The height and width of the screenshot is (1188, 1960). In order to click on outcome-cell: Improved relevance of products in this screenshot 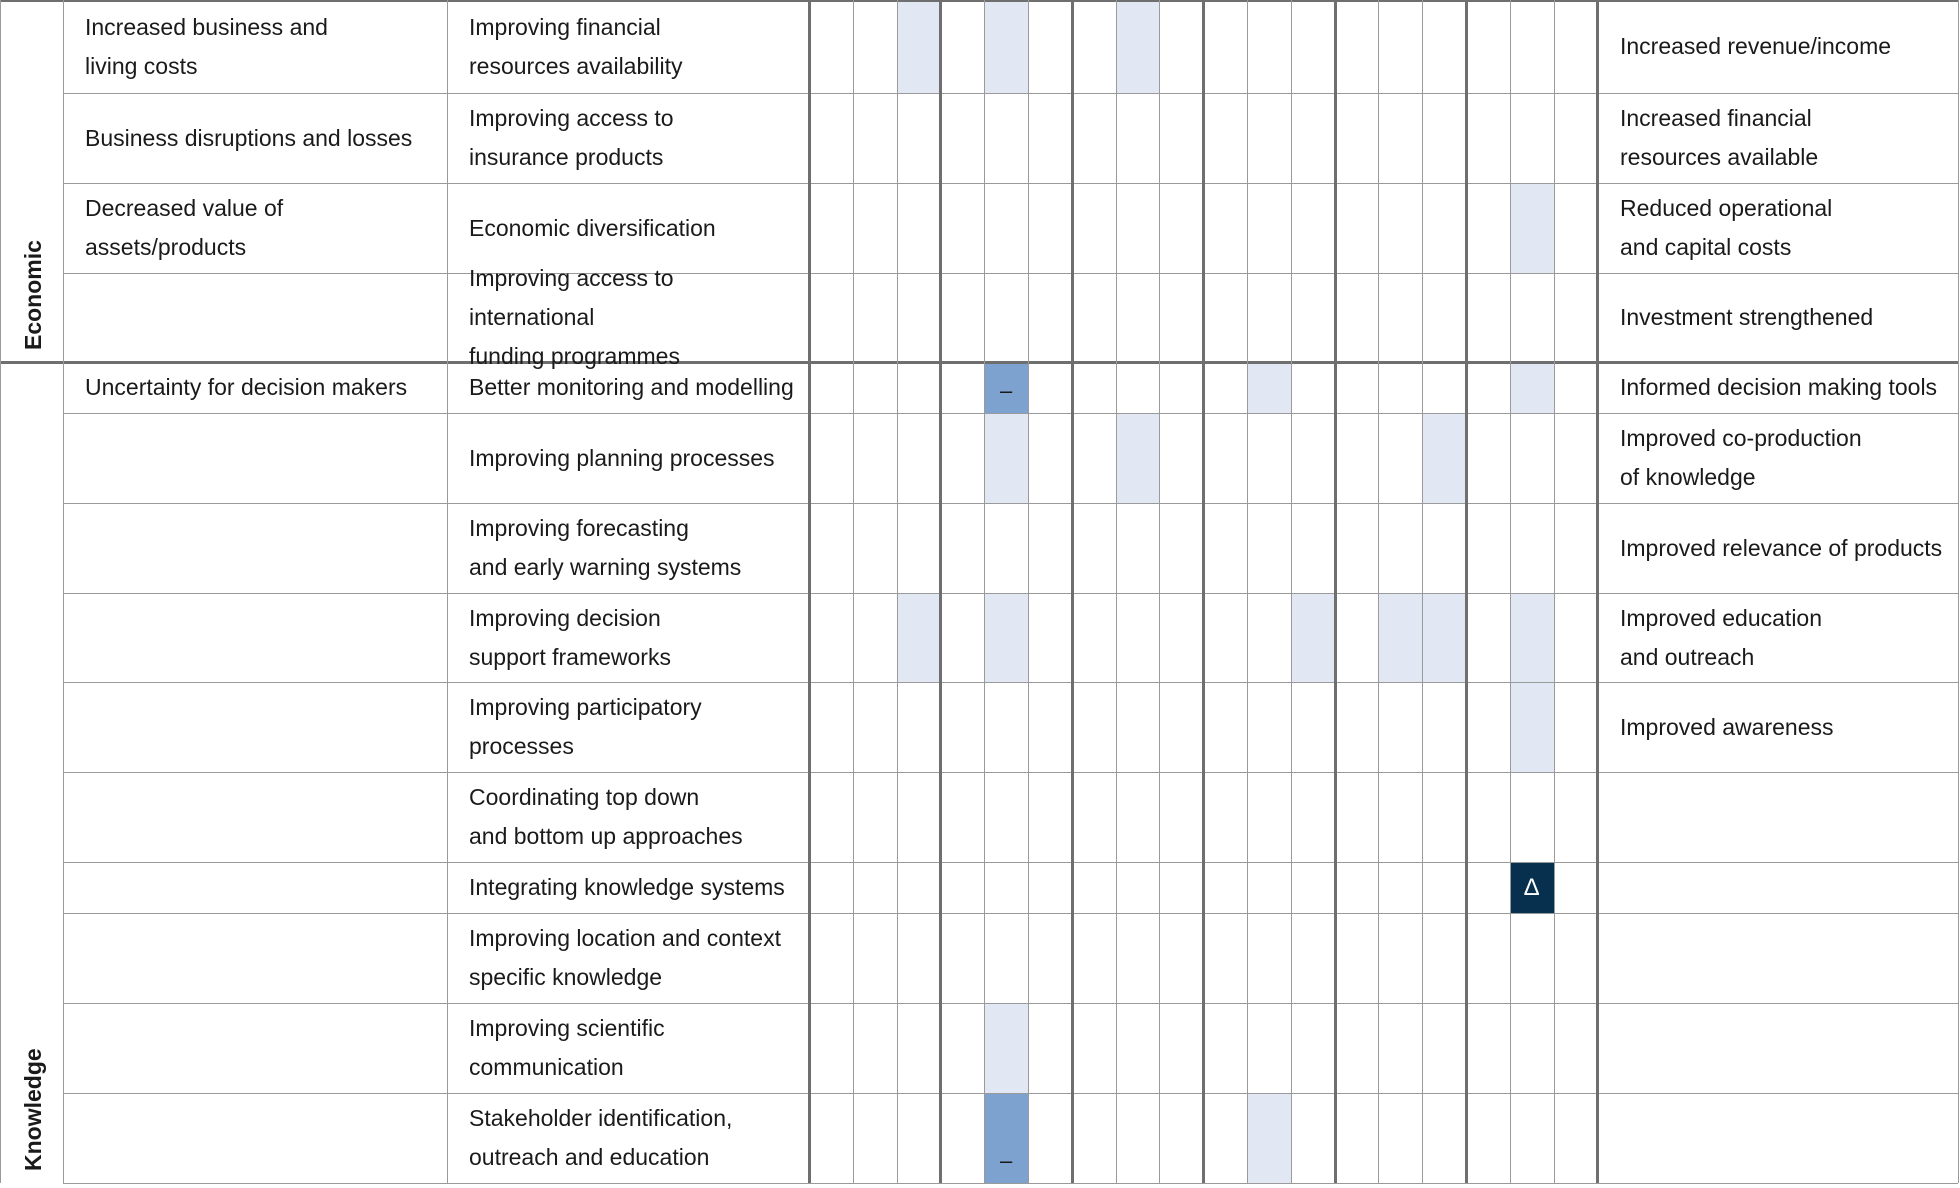, I will do `click(1787, 548)`.